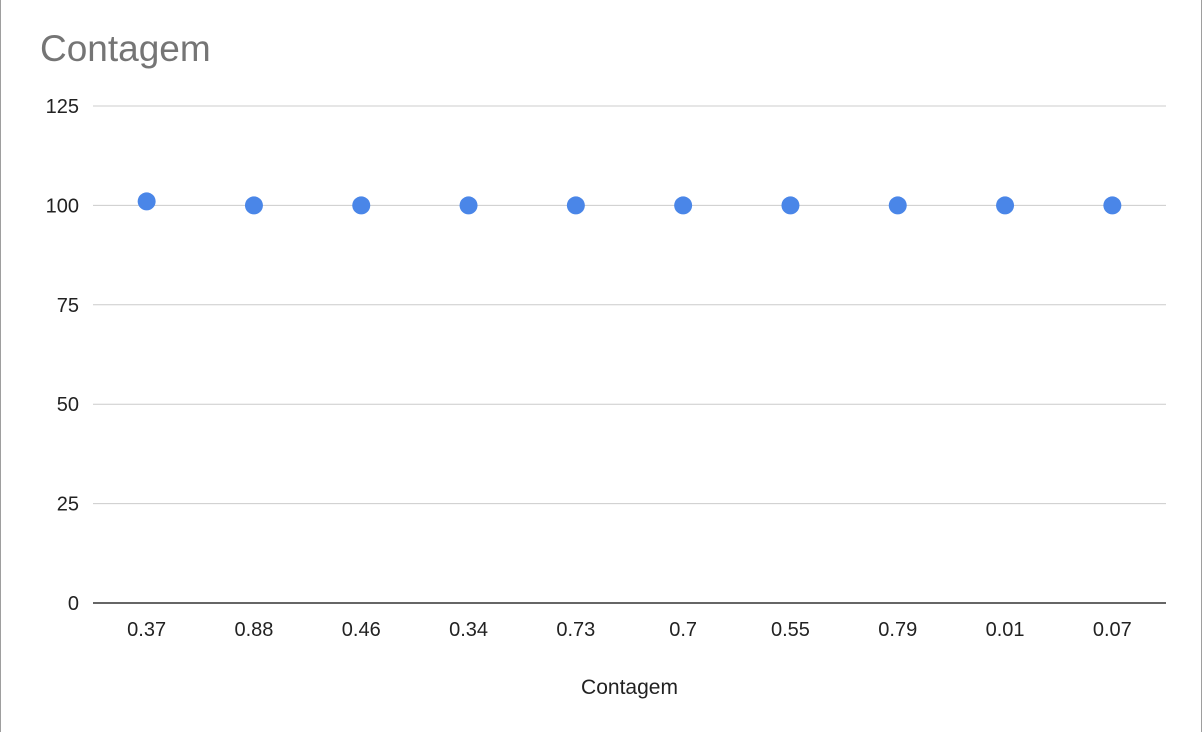 The height and width of the screenshot is (732, 1204). I want to click on x-tick-label: 0.46, so click(361, 630).